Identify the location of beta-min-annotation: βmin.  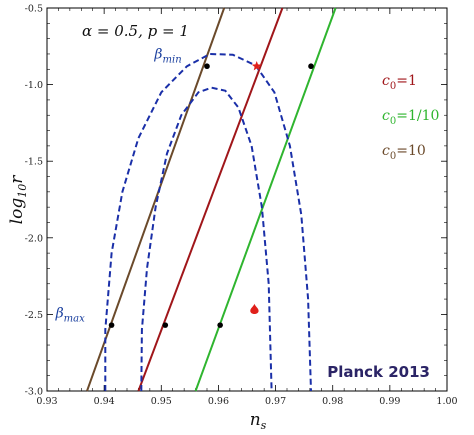
(167, 56).